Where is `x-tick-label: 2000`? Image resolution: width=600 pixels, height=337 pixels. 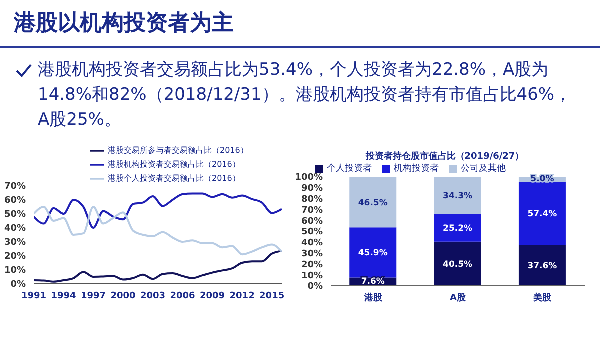
x-tick-label: 2000 is located at coordinates (123, 296).